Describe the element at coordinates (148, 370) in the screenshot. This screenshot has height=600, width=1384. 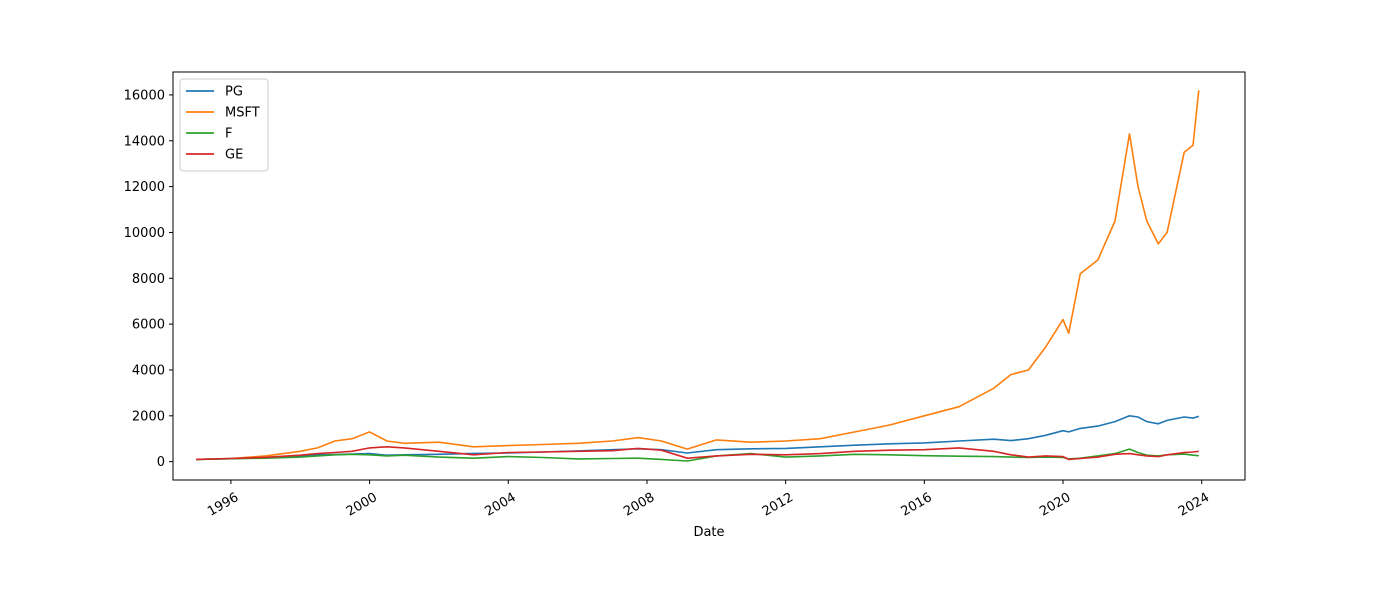
I see `y-tick-label: 4000` at that location.